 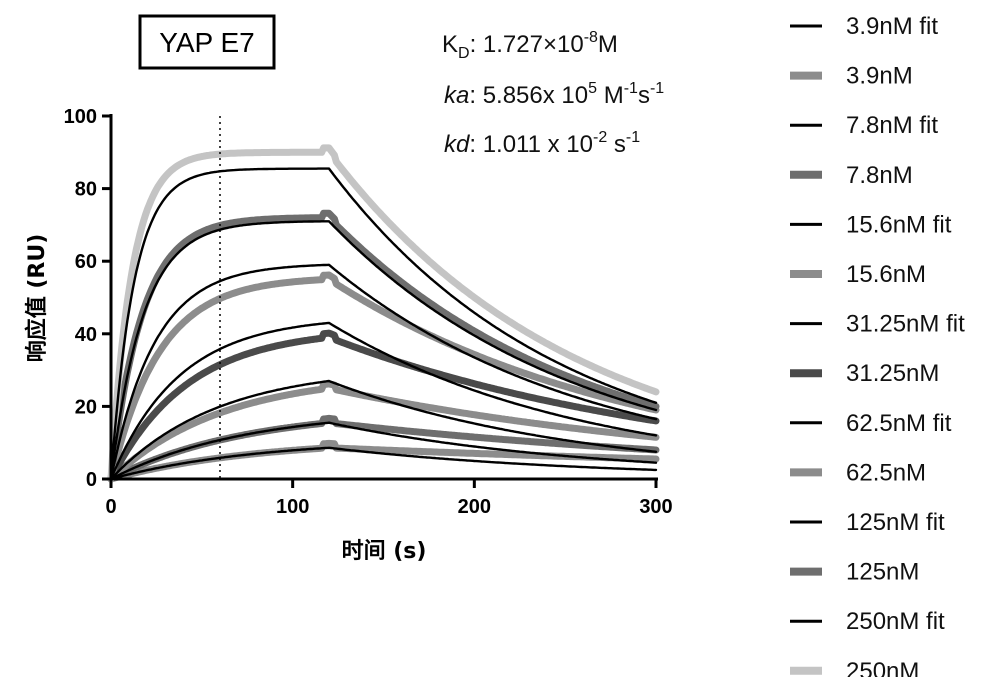 I want to click on annotation-kd-equilibrium: KD: 1.727×10-8M, so click(x=530, y=45).